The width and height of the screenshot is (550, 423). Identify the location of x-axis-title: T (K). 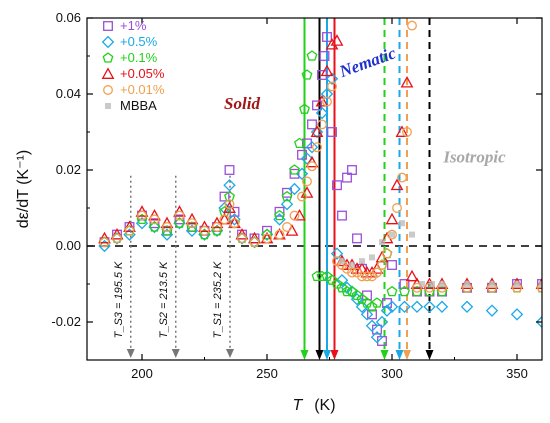
(313, 405).